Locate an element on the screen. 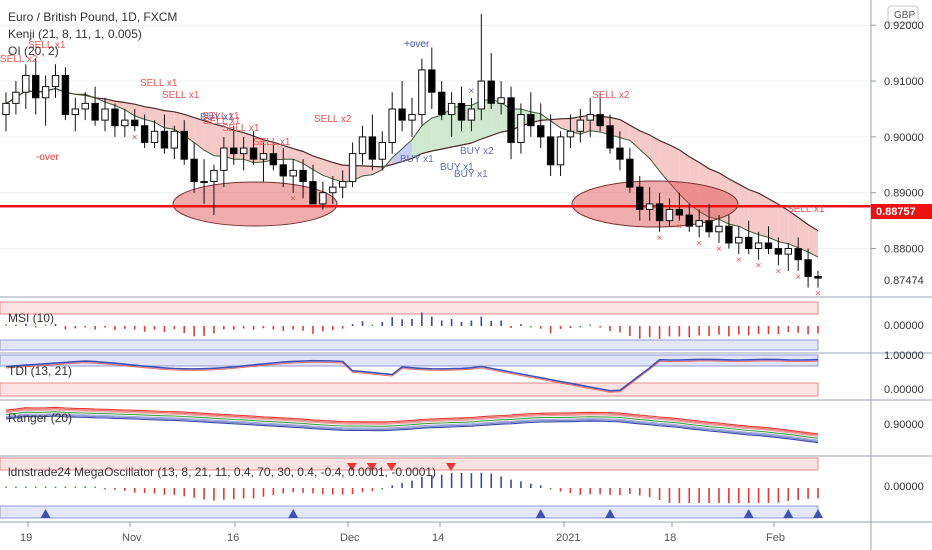 Image resolution: width=932 pixels, height=550 pixels. mega-upper-band is located at coordinates (409, 464).